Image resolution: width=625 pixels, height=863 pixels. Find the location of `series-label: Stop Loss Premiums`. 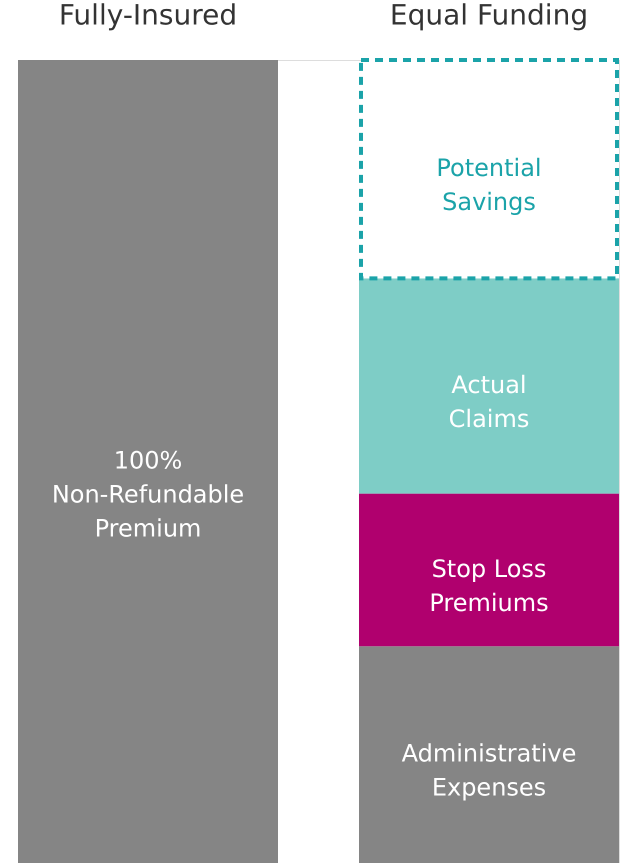

series-label: Stop Loss Premiums is located at coordinates (489, 585).